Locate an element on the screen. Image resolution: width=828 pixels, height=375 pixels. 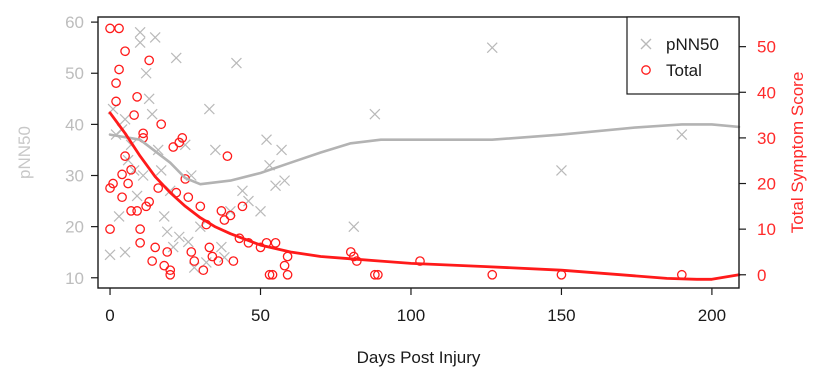
right-y-tick-label: 20 is located at coordinates (766, 184).